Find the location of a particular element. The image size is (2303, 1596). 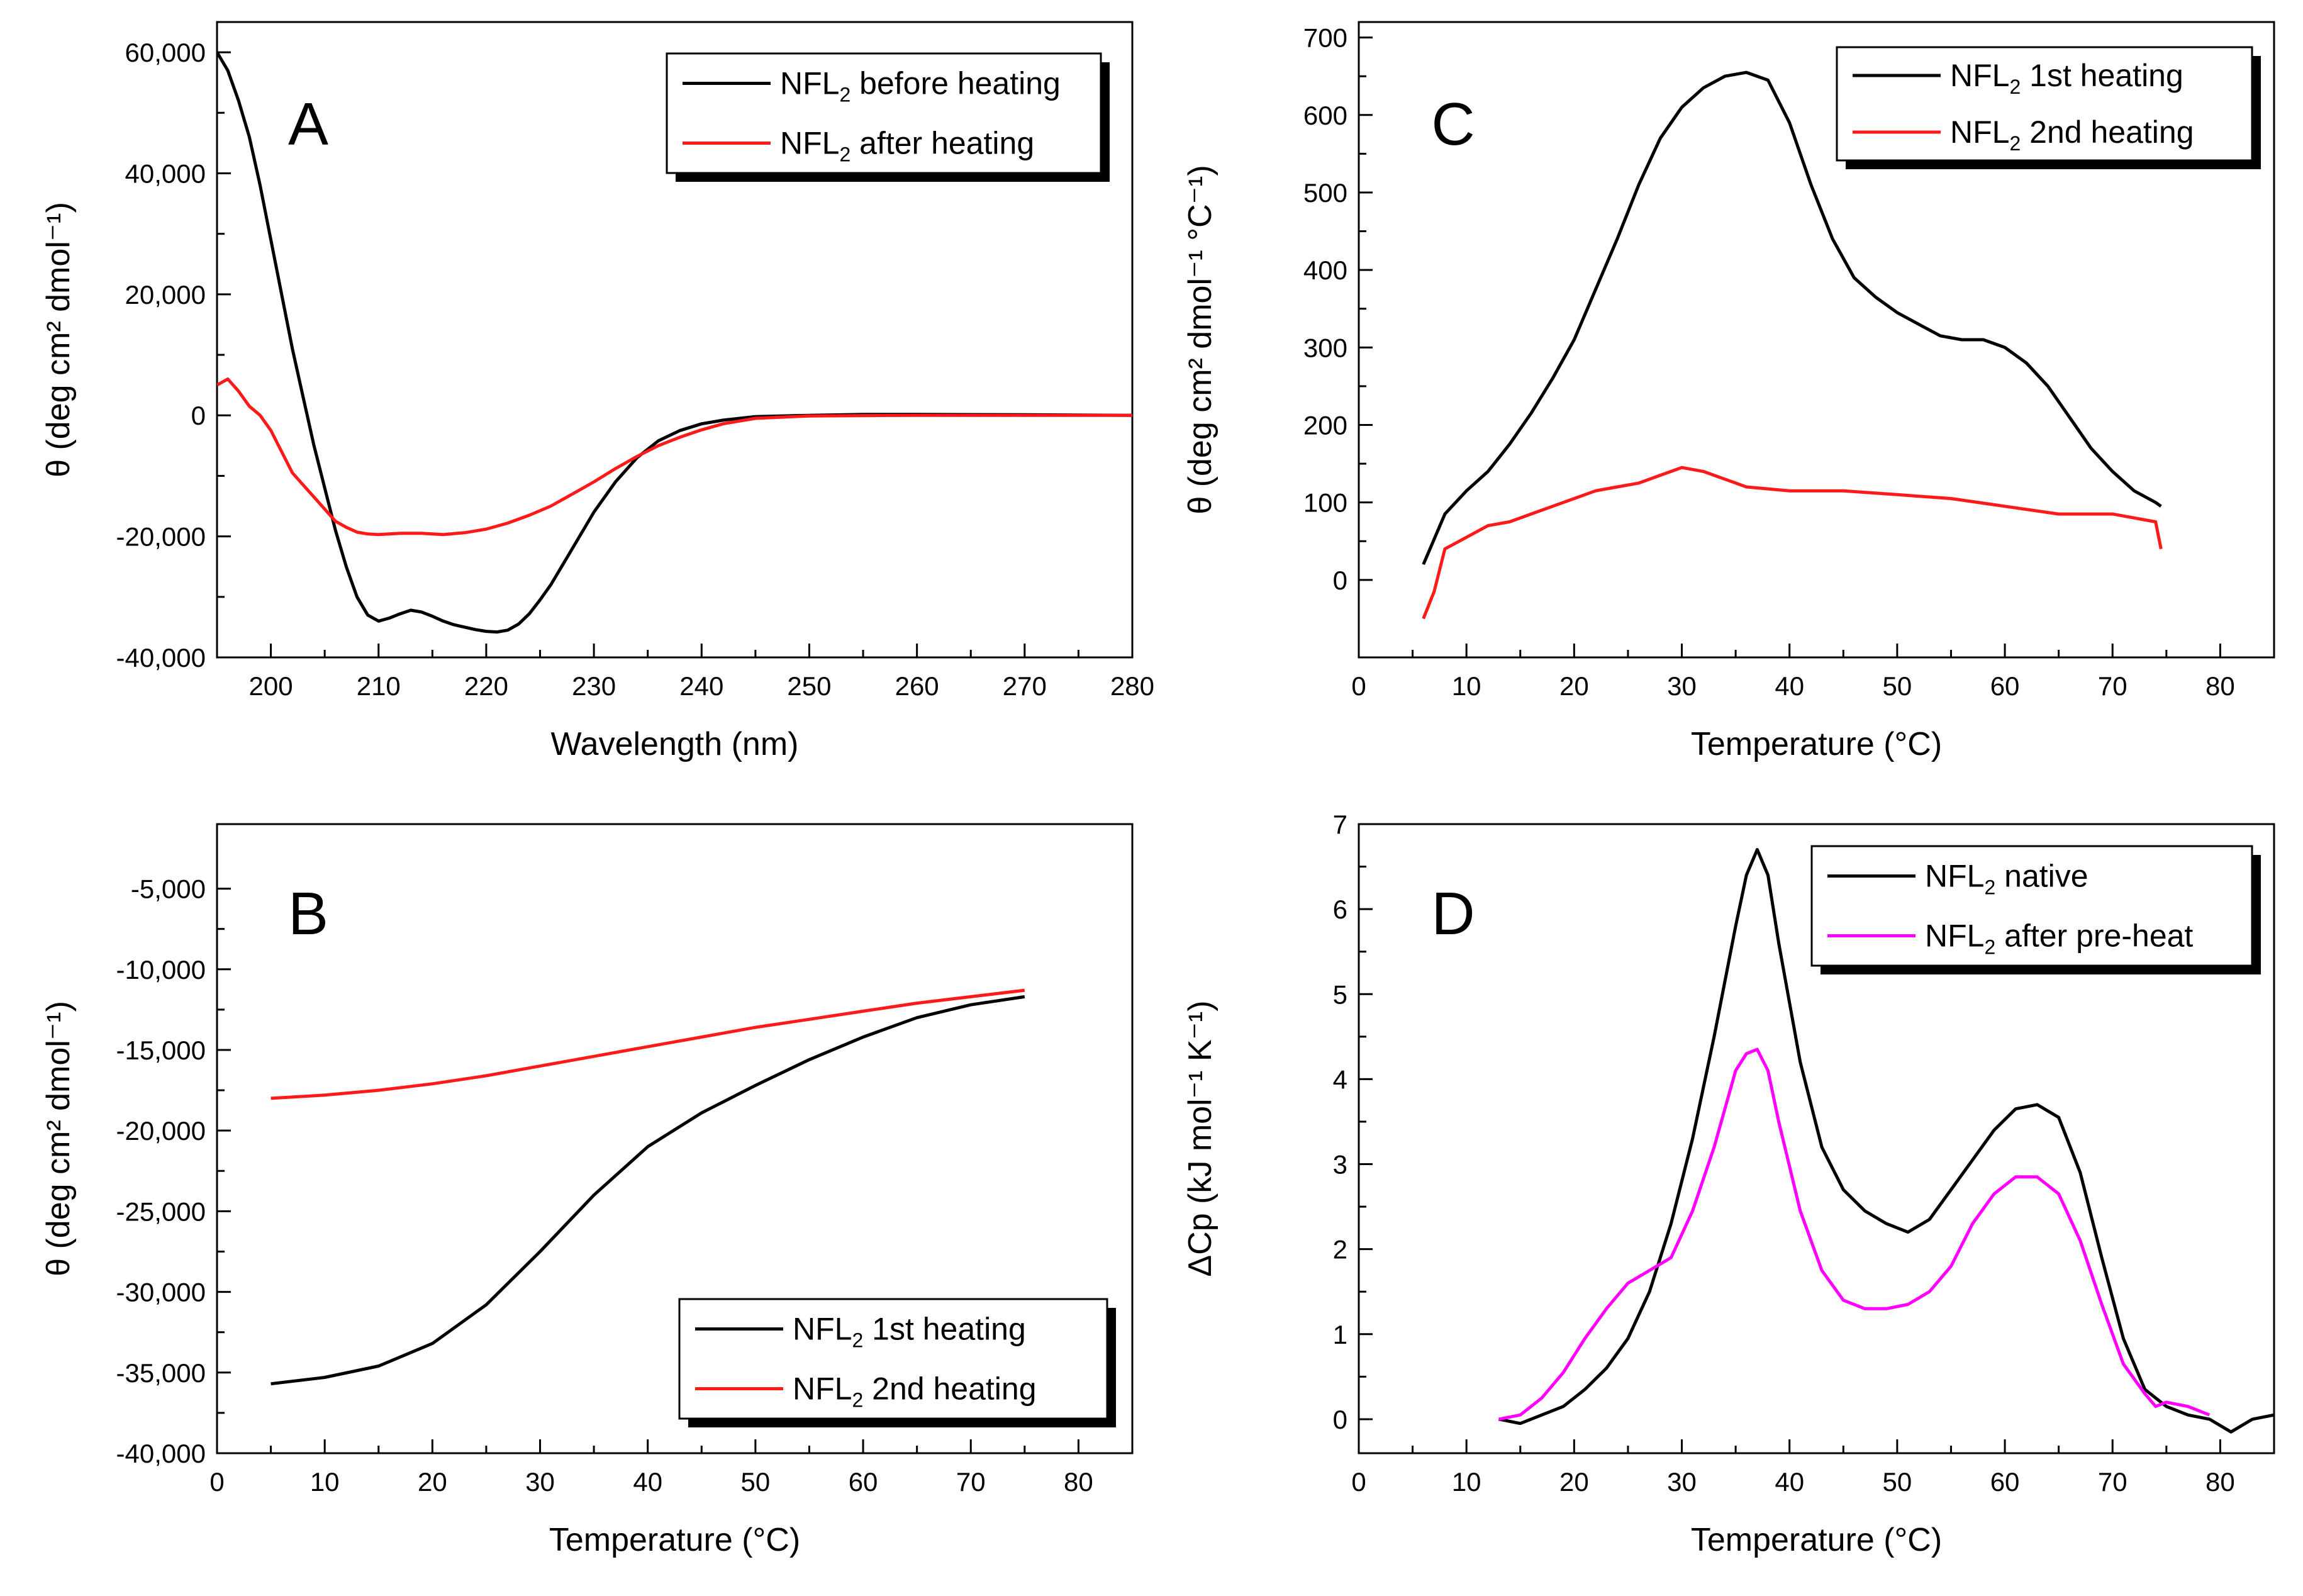

y-tick-label: 5 is located at coordinates (1340, 994).